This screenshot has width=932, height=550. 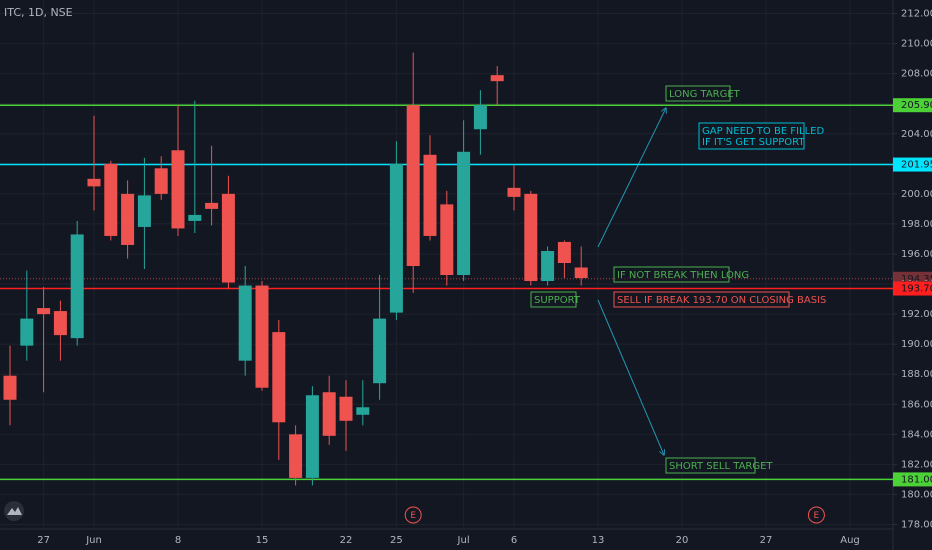 I want to click on chart-title: ITC, 1D, NSE, so click(x=38, y=12).